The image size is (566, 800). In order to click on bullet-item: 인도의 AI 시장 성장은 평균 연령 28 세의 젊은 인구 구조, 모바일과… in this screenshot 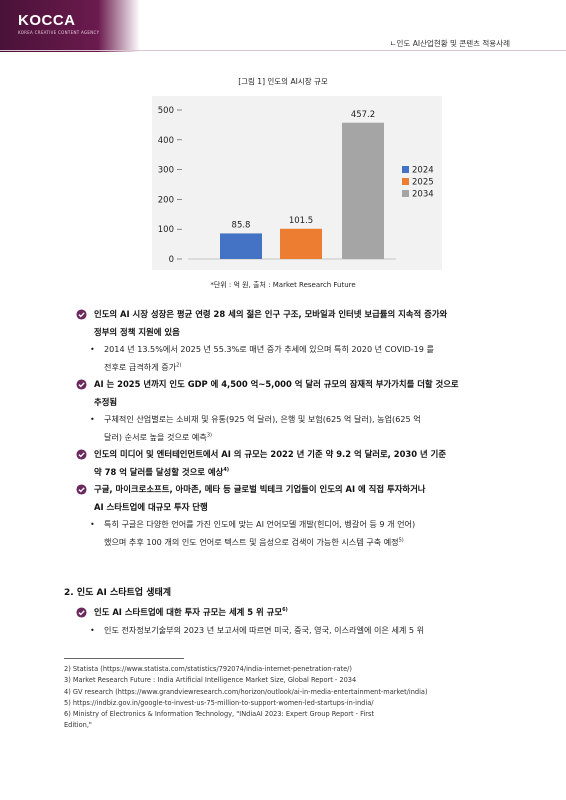, I will do `click(297, 323)`.